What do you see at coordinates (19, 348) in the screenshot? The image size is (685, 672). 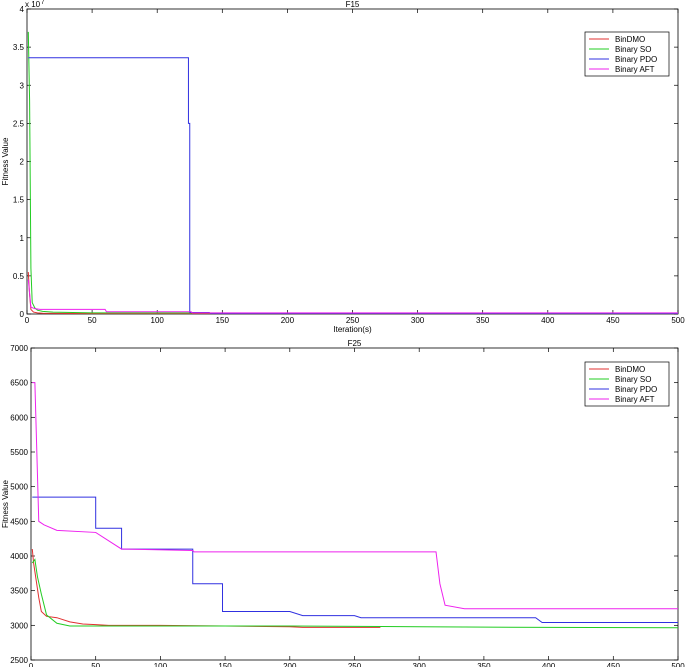 I see `y-tick-label: 7000` at bounding box center [19, 348].